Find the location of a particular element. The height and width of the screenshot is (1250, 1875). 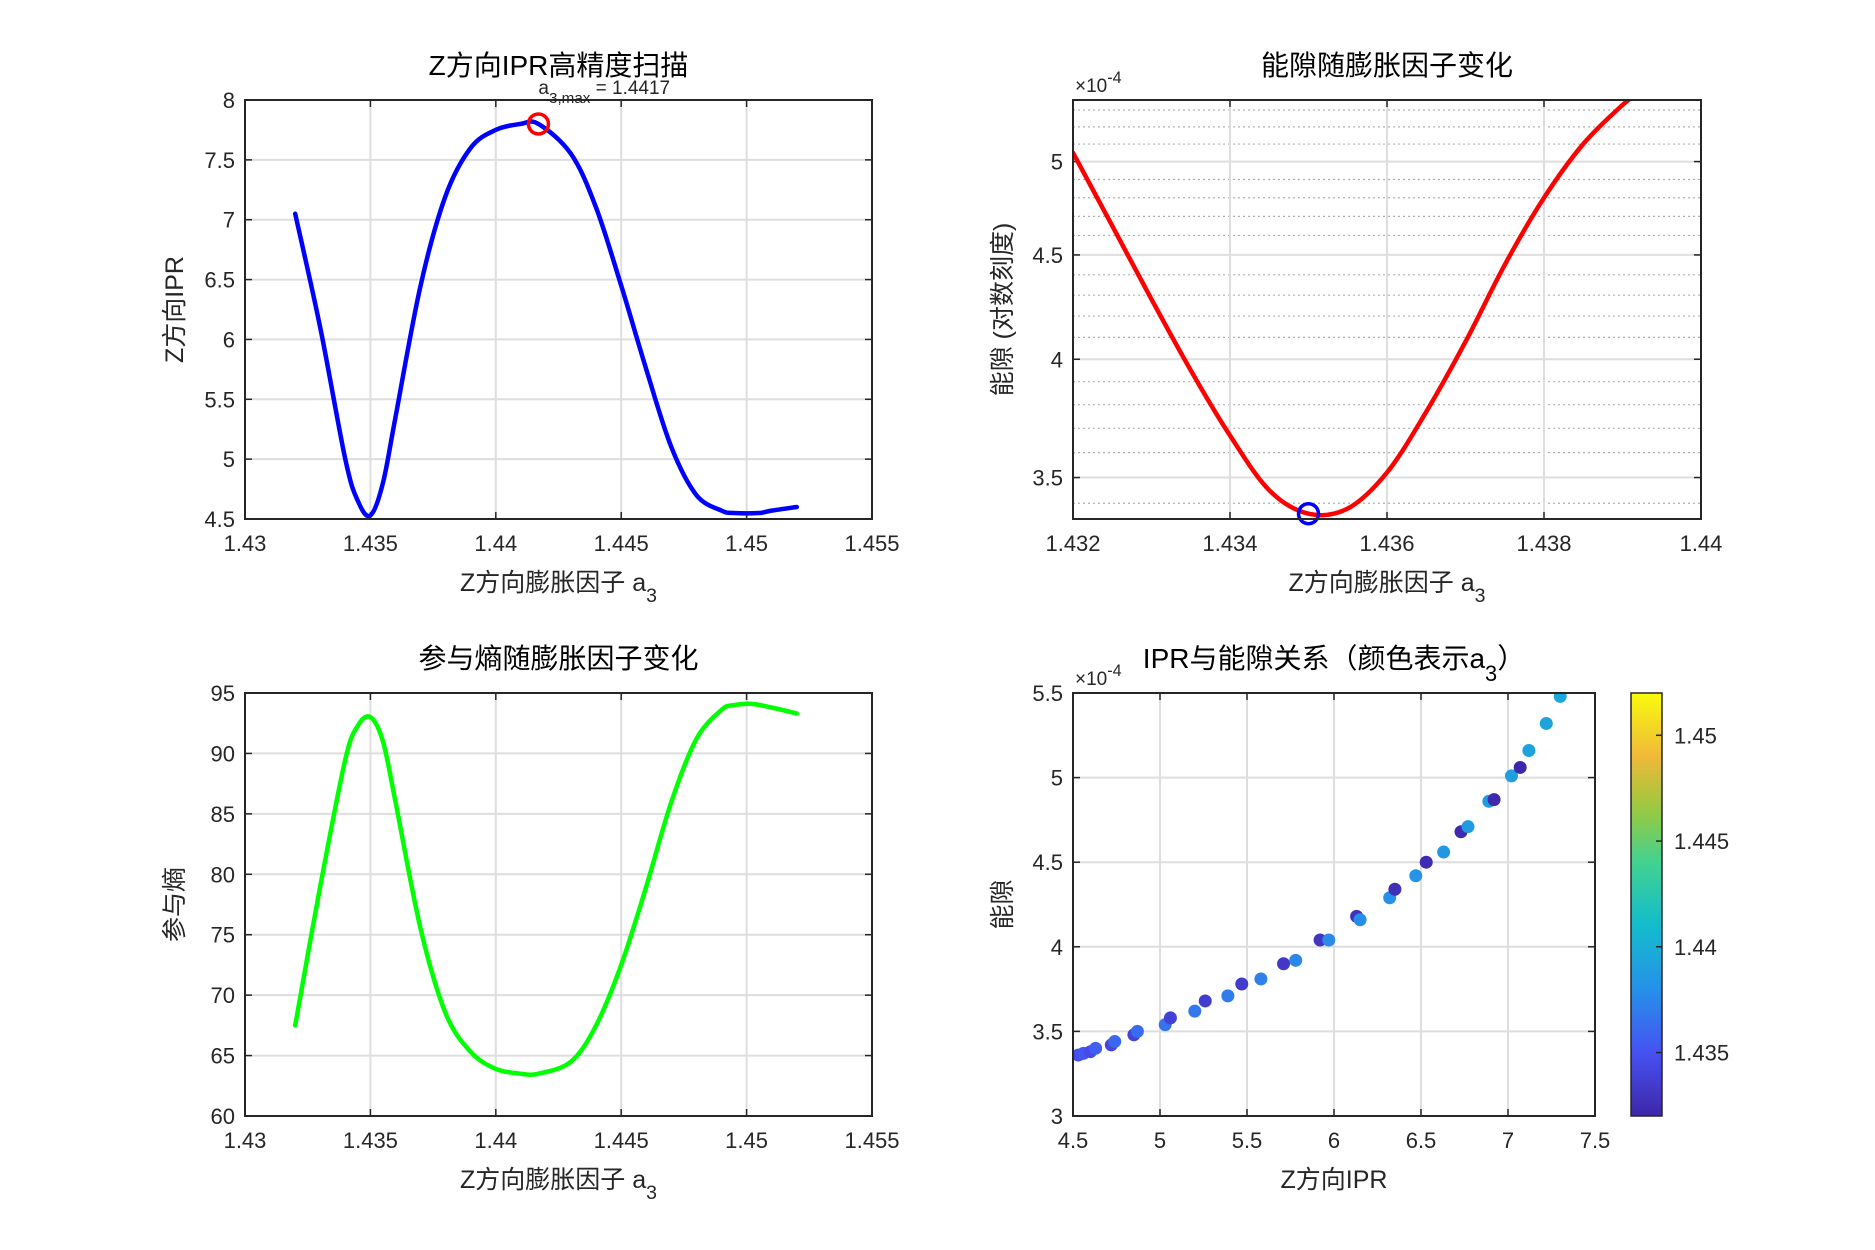

y-tick-label: 6 is located at coordinates (229, 339).